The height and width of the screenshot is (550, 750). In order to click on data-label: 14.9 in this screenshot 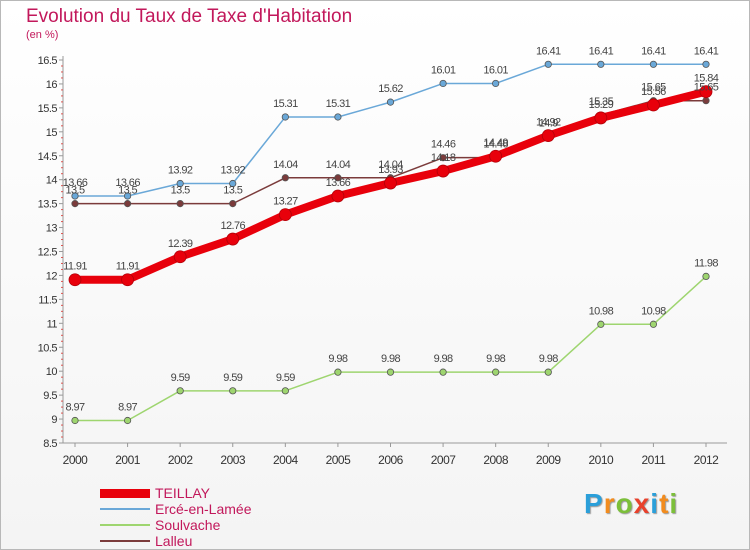, I will do `click(548, 124)`.